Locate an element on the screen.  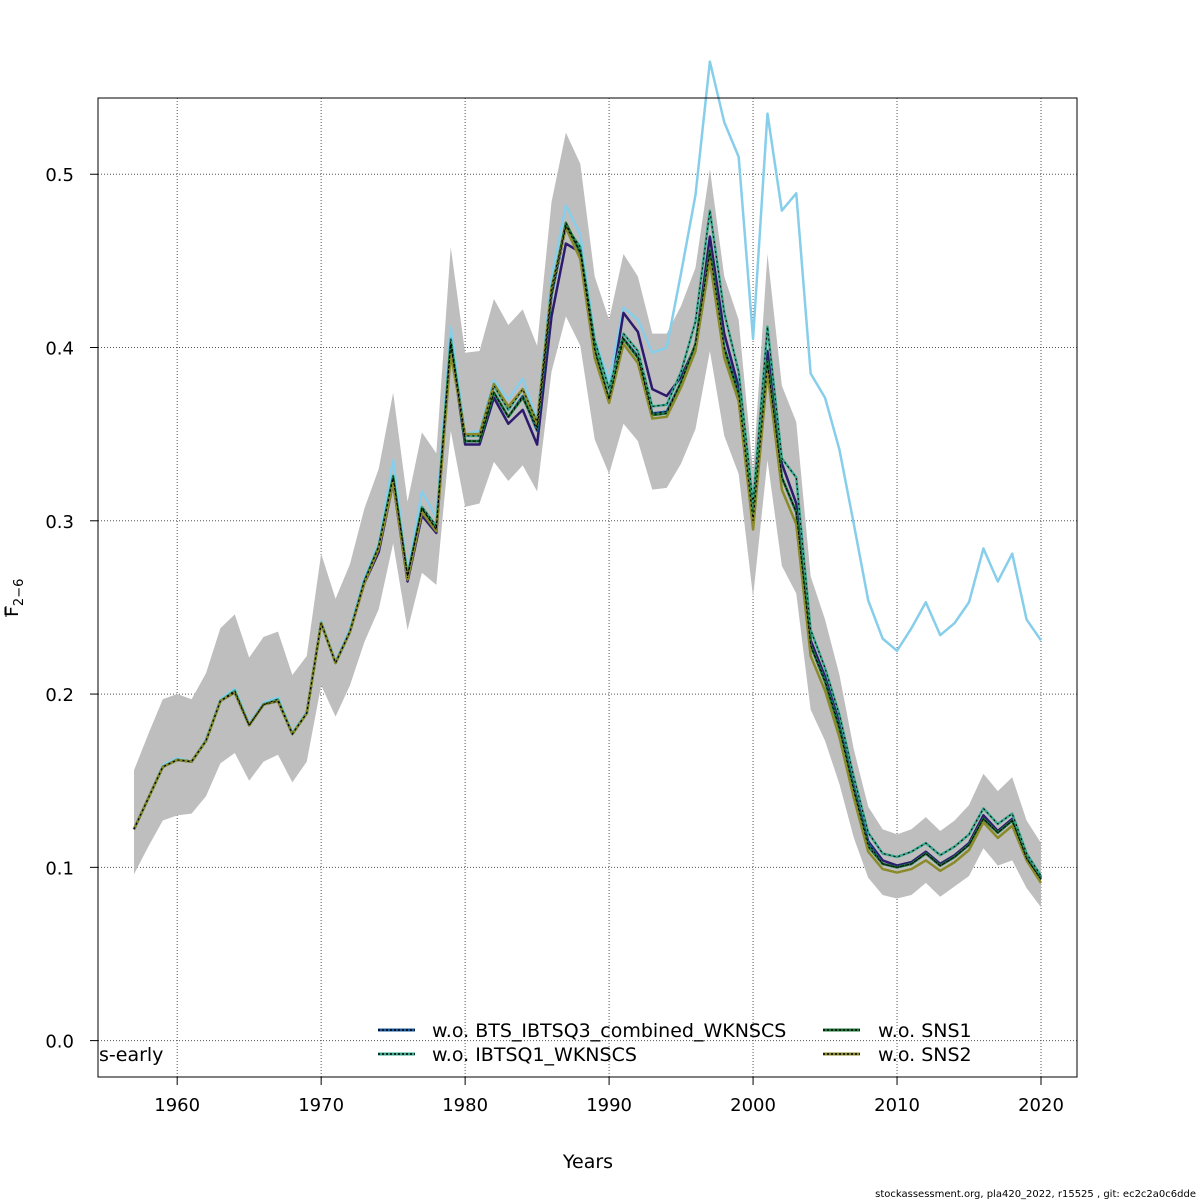
legend-label-bts: w.o. BTS_IBTSQ3_combined_WKNSCS is located at coordinates (609, 1031).